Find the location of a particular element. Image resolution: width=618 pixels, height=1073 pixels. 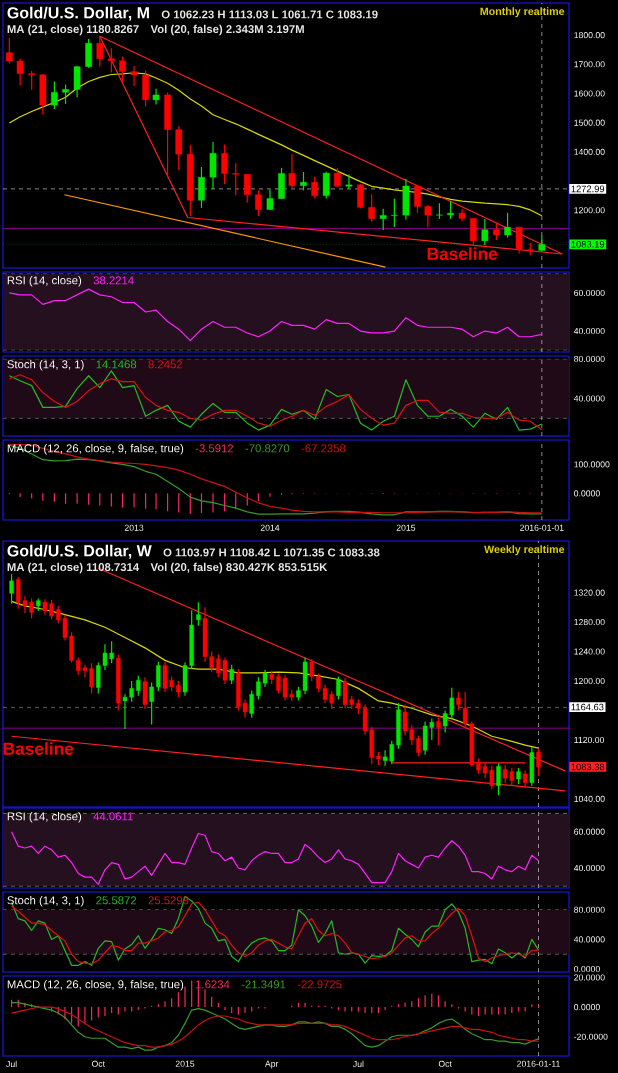

y-tick-label: 100.0000 is located at coordinates (592, 464).